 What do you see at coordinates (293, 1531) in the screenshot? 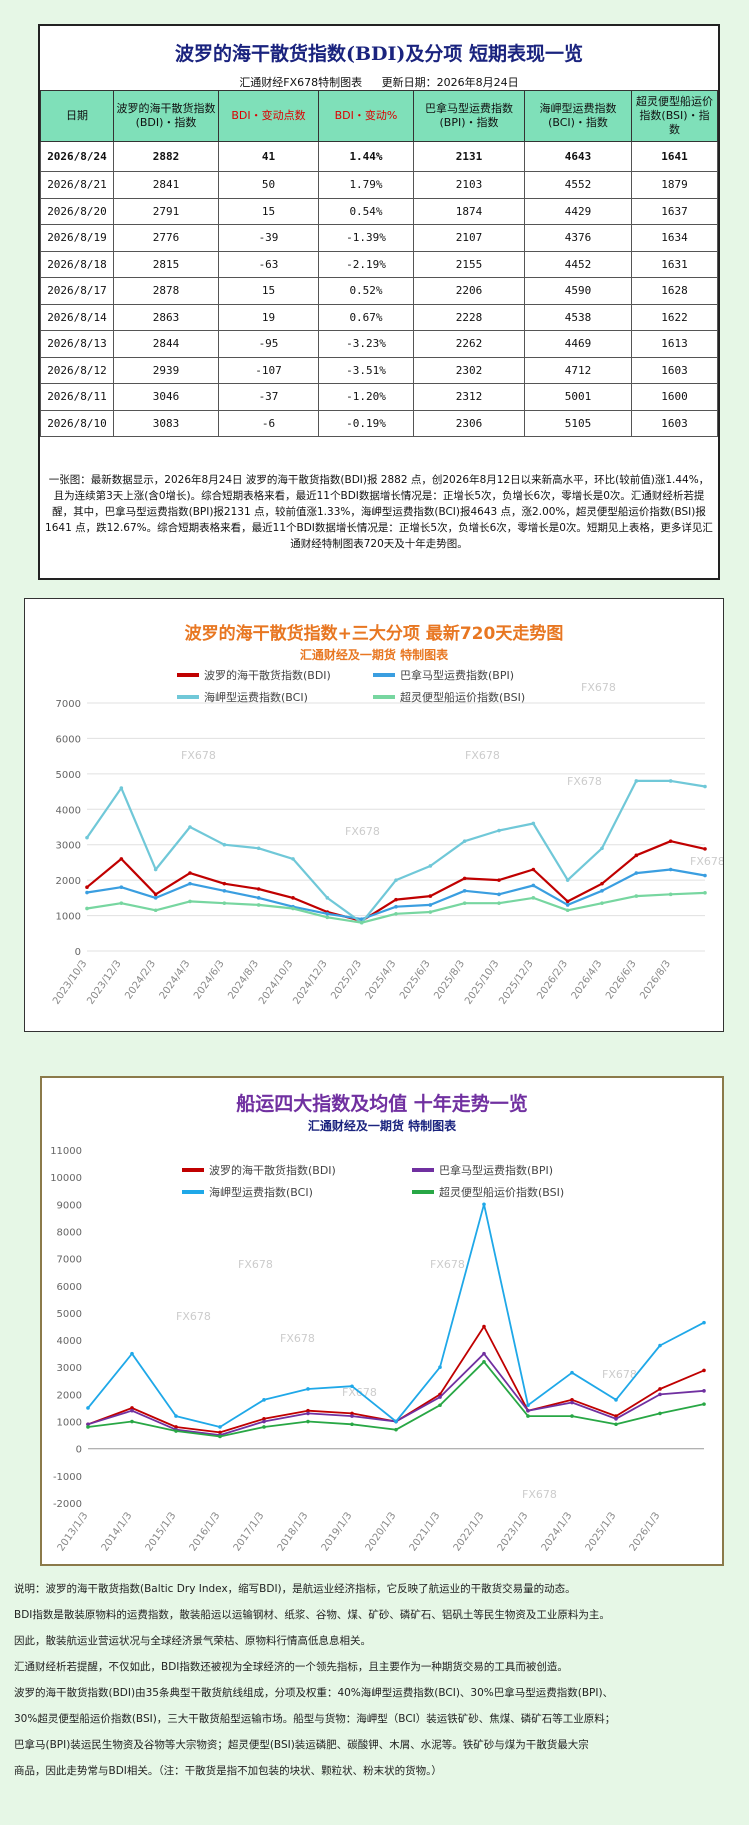
I see `x-tick-label: 2018/1/3` at bounding box center [293, 1531].